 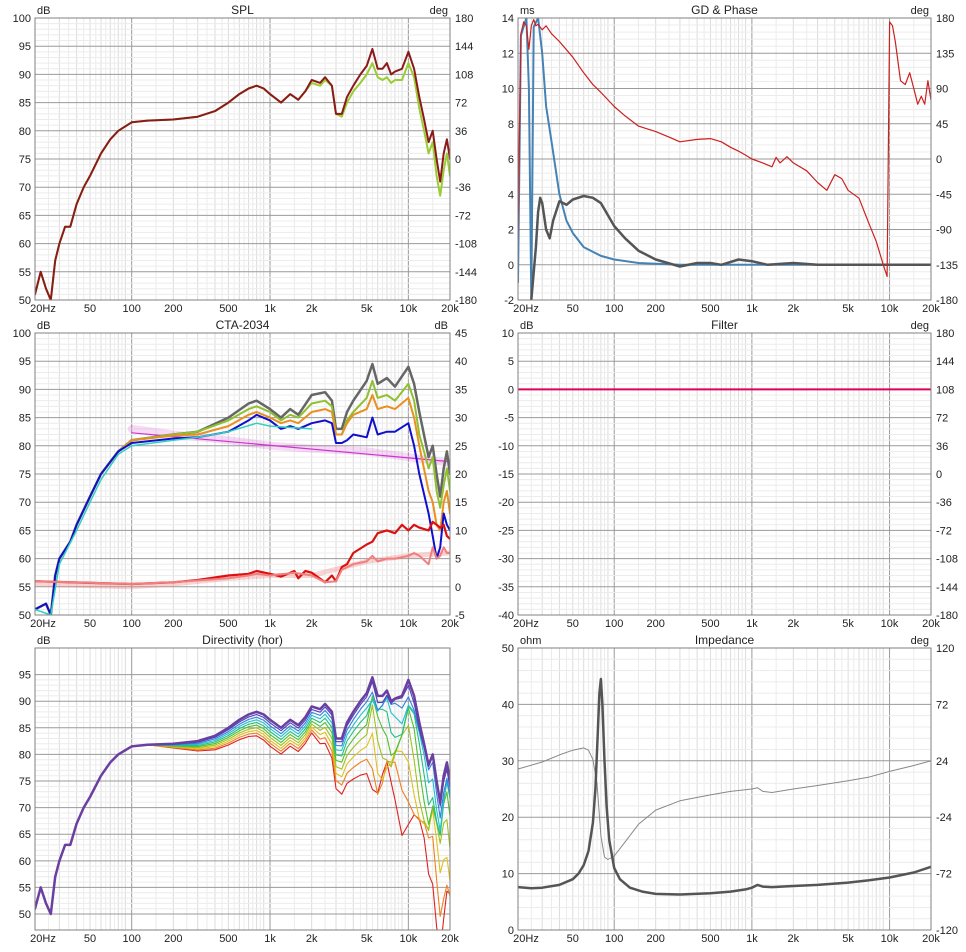 I want to click on series-impedance, so click(x=724, y=786).